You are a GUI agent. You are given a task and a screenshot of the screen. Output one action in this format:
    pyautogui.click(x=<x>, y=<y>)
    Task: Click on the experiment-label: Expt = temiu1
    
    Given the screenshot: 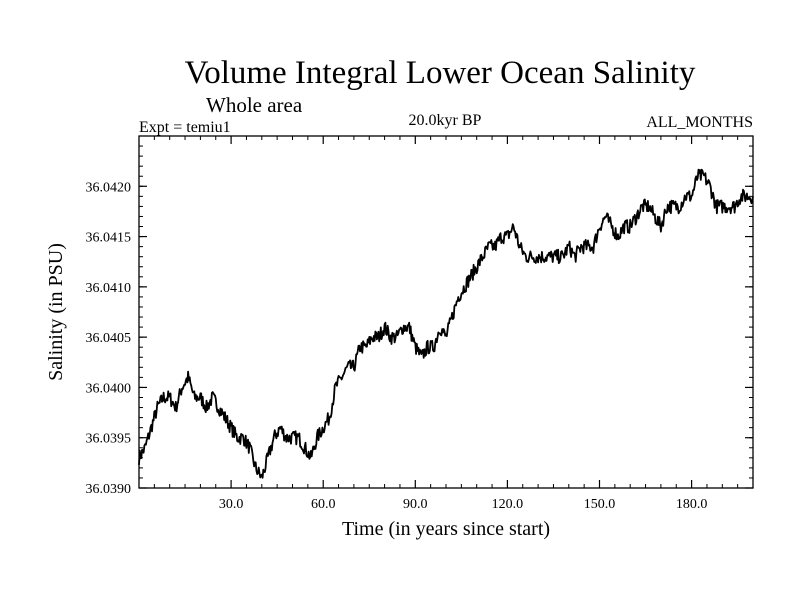 What is the action you would take?
    pyautogui.click(x=185, y=127)
    